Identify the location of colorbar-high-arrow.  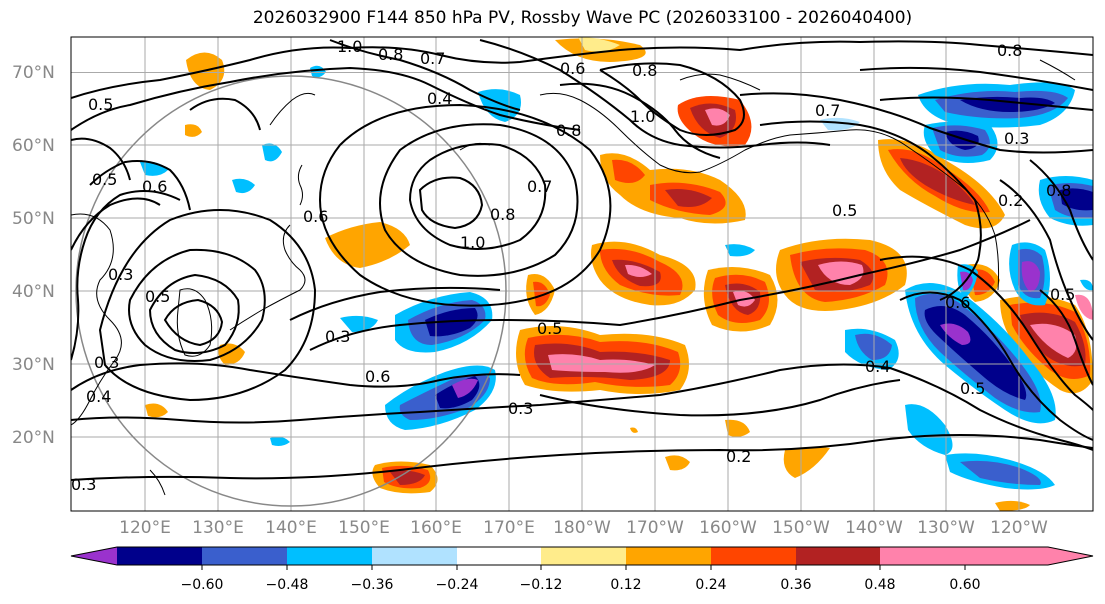
(1029, 556).